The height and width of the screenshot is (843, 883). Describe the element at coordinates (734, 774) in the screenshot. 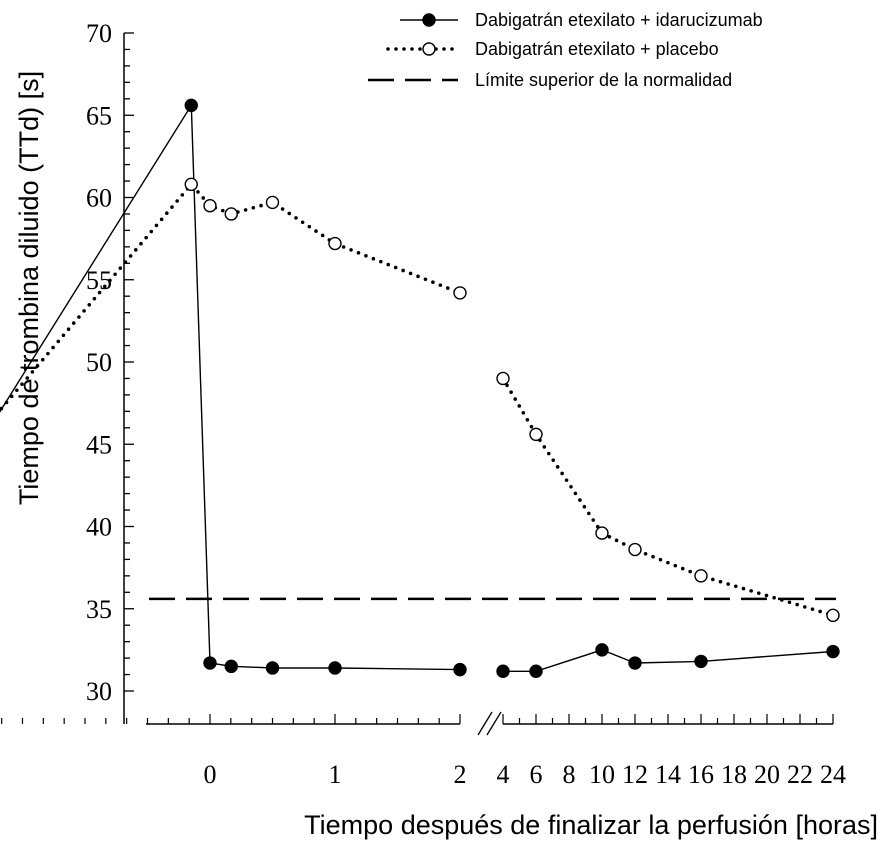

I see `x-tick-label: 18` at that location.